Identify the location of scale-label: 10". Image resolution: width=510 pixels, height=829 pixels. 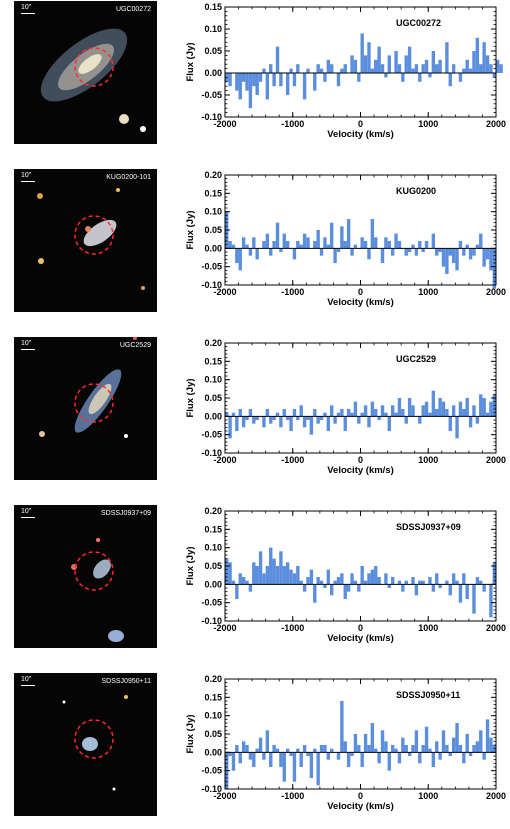
(26, 343).